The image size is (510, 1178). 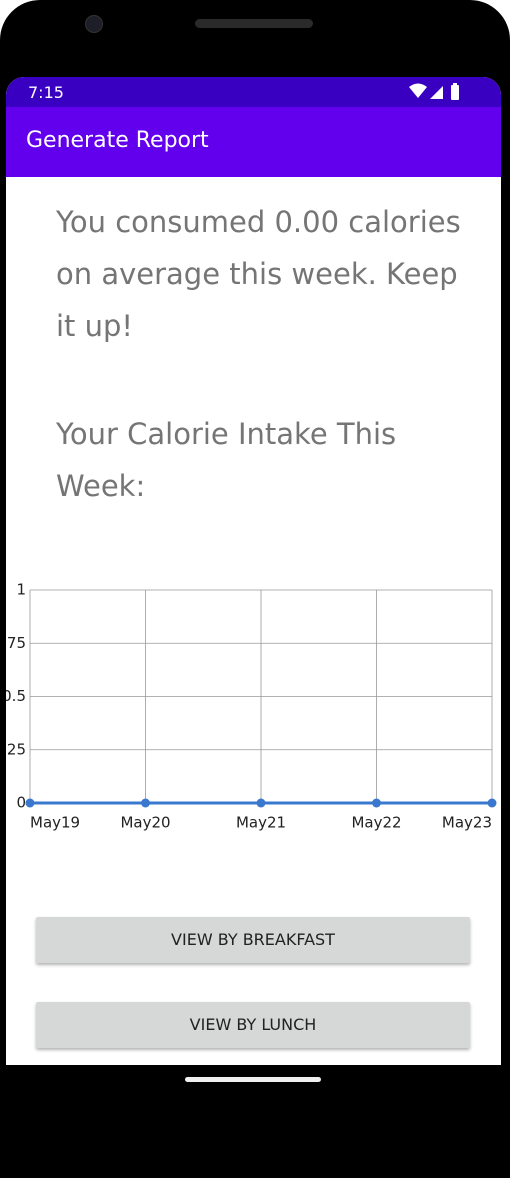 What do you see at coordinates (94, 24) in the screenshot?
I see `camera` at bounding box center [94, 24].